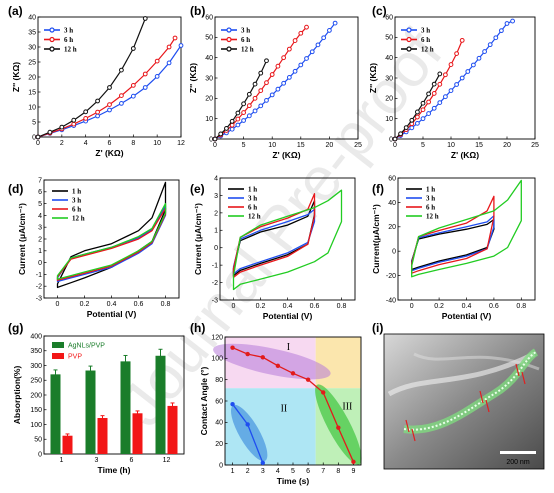  I want to click on x-axis-label: Potential (V), so click(112, 314).